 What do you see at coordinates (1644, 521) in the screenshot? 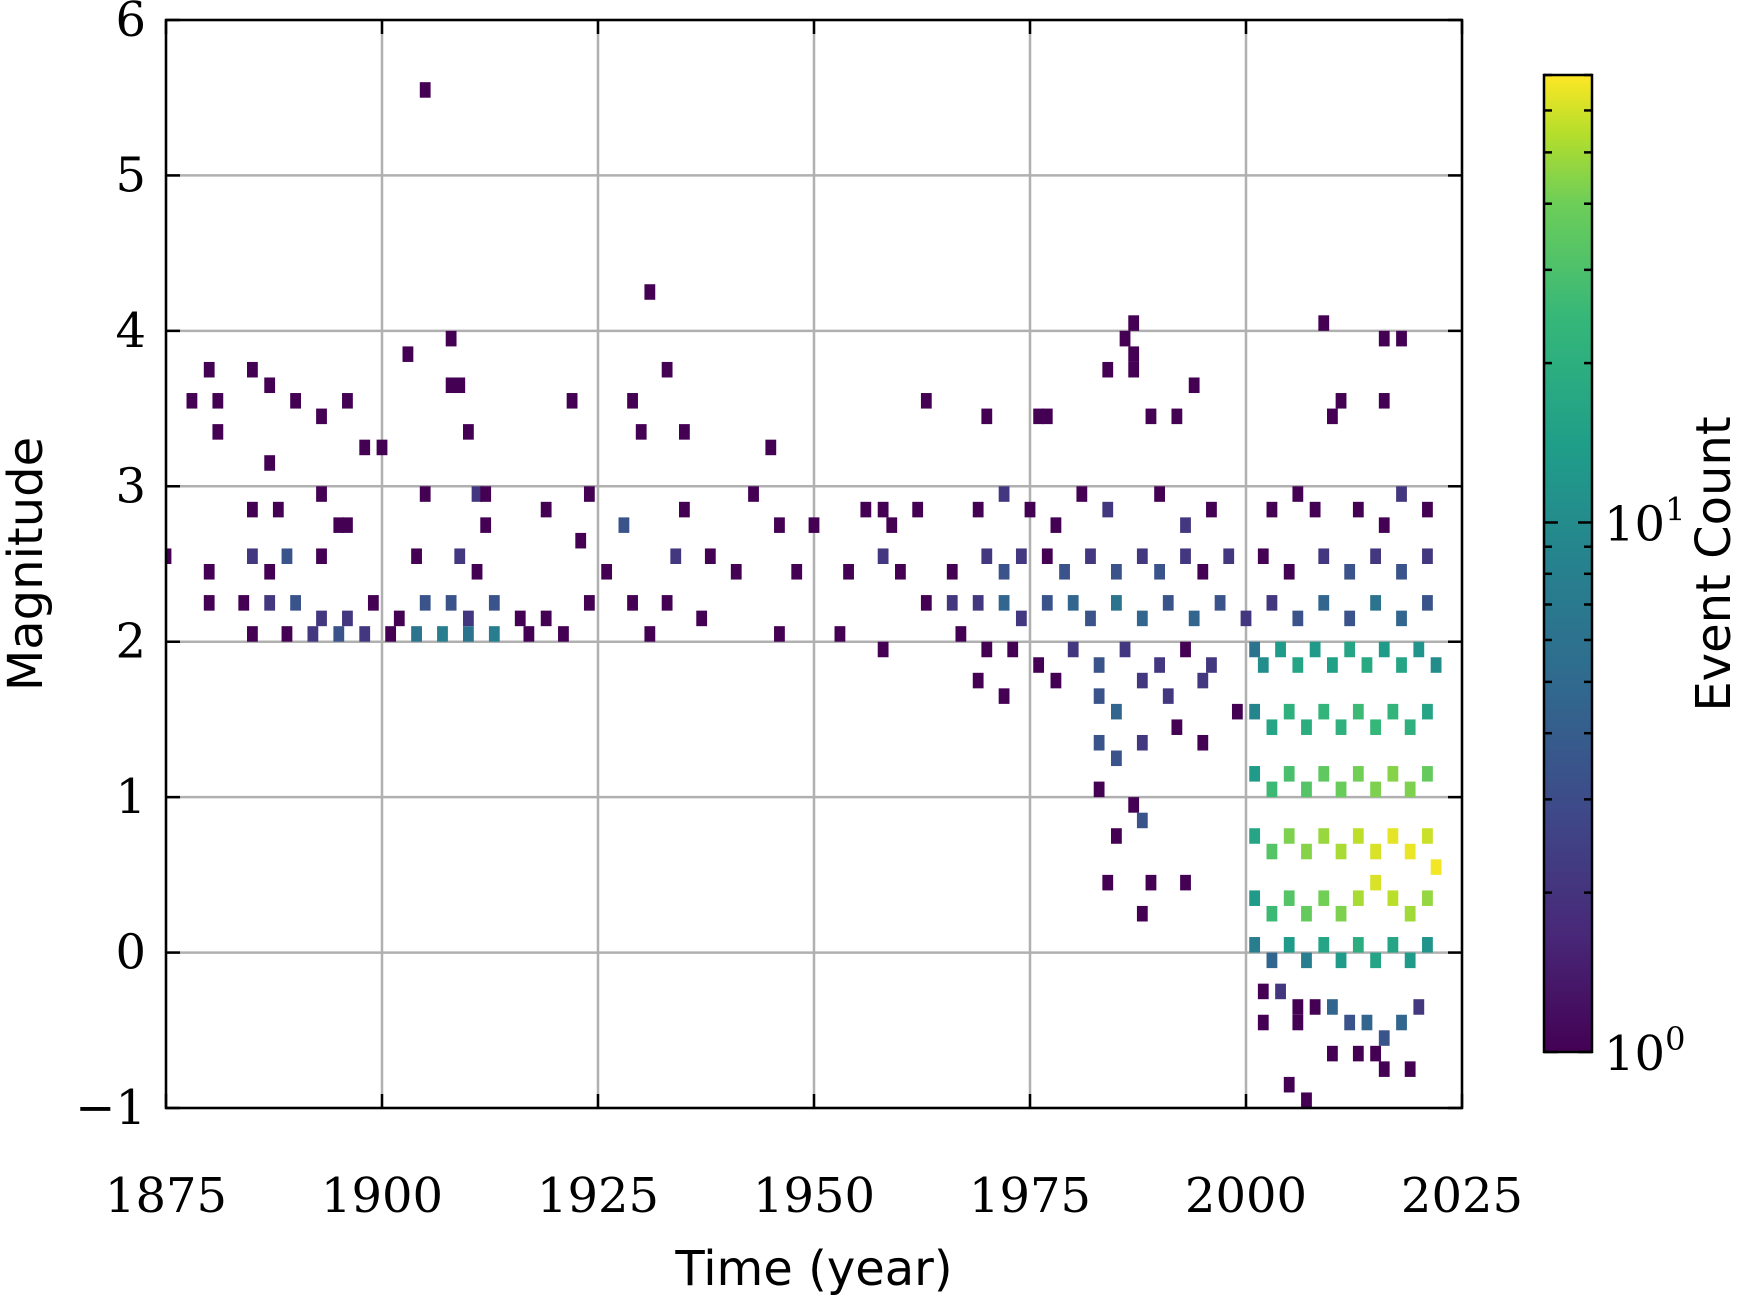
I see `colorbar-tick-label: 101` at bounding box center [1644, 521].